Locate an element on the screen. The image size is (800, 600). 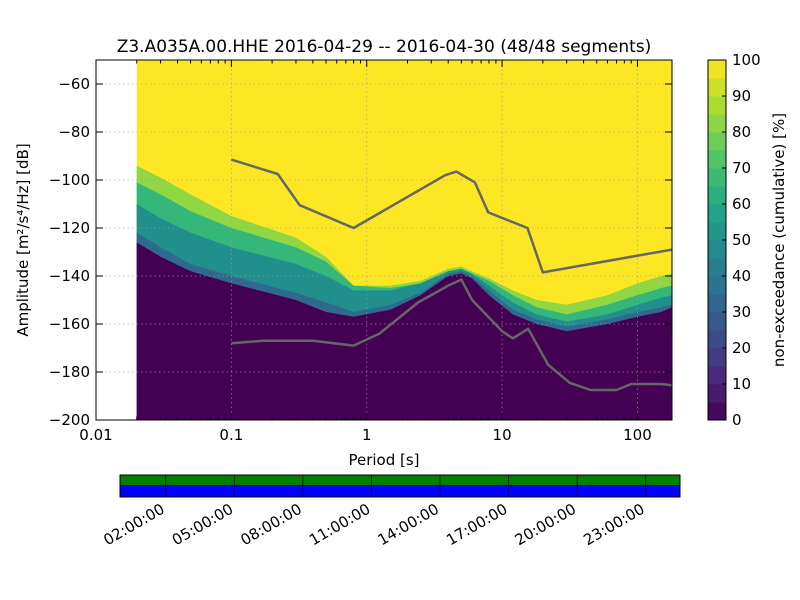
colorbar-tick-label: 40 is located at coordinates (741, 276).